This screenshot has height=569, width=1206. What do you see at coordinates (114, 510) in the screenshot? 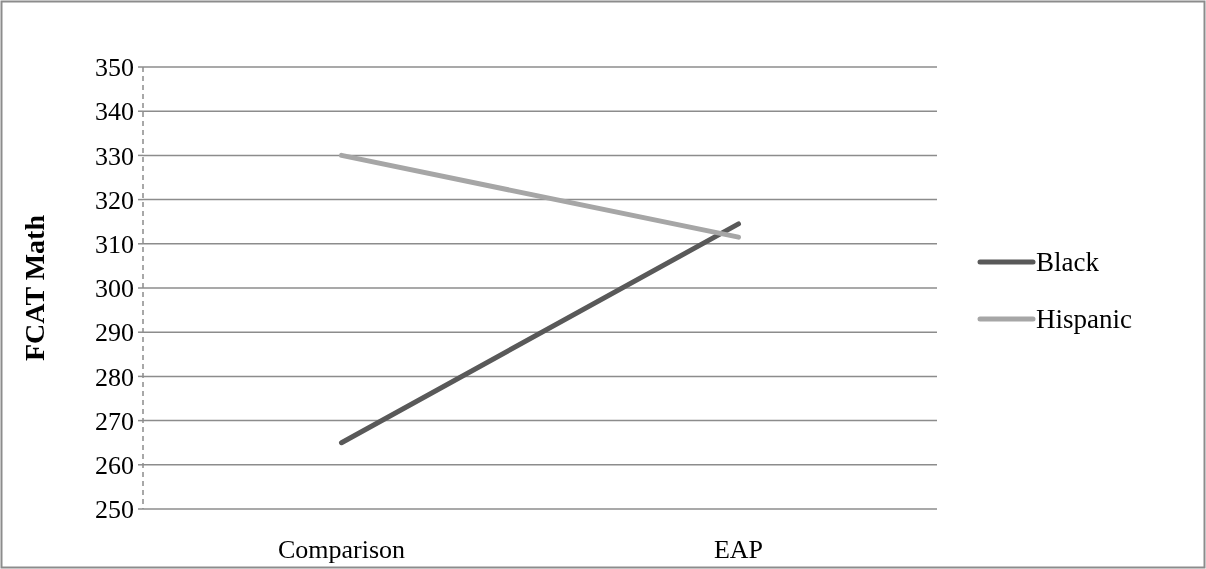
I see `y-tick-label: 250` at bounding box center [114, 510].